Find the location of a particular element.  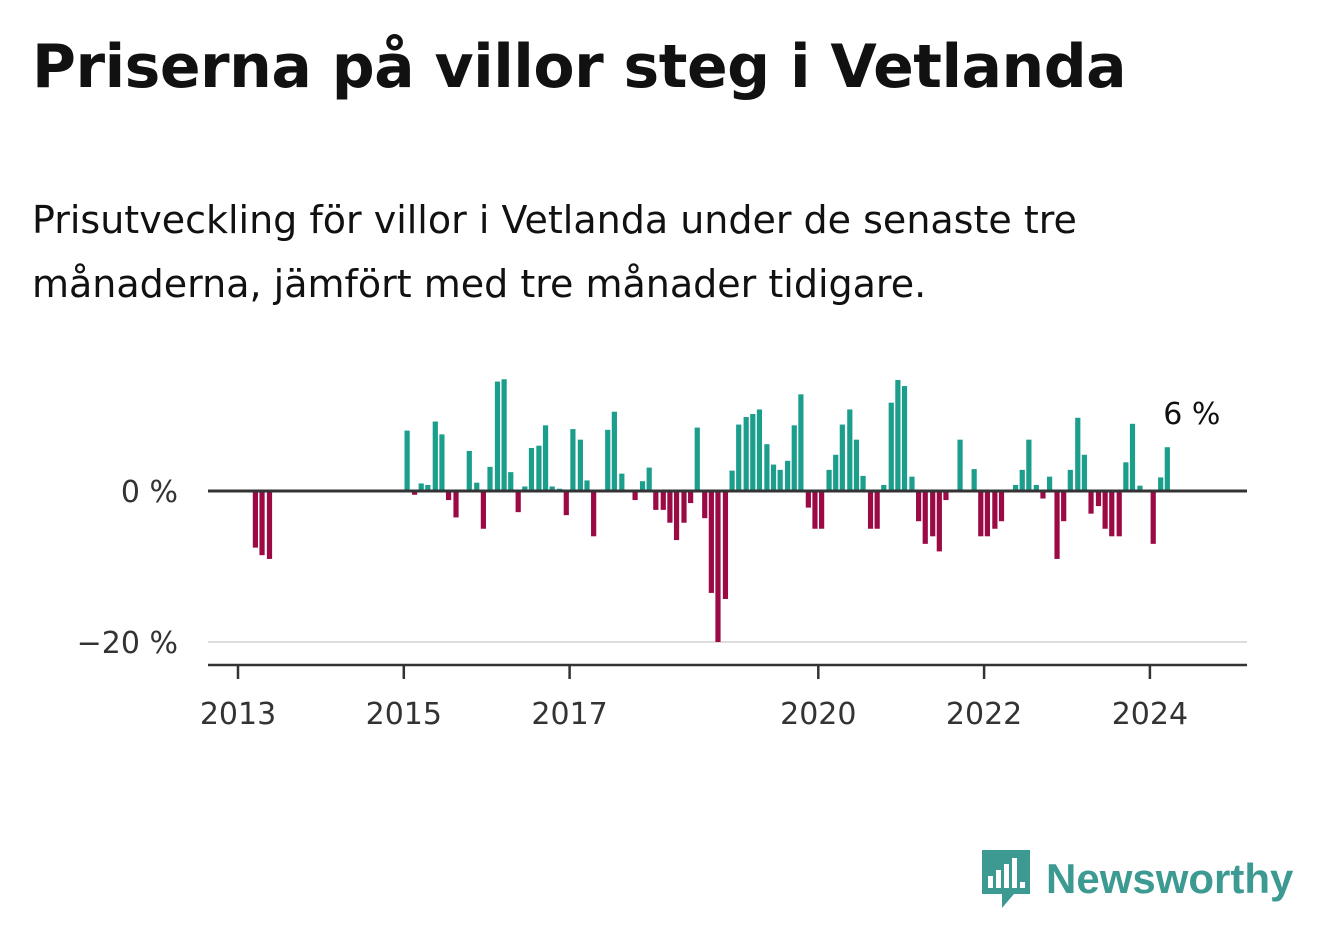

brand-name: Newsworthy is located at coordinates (1170, 878).